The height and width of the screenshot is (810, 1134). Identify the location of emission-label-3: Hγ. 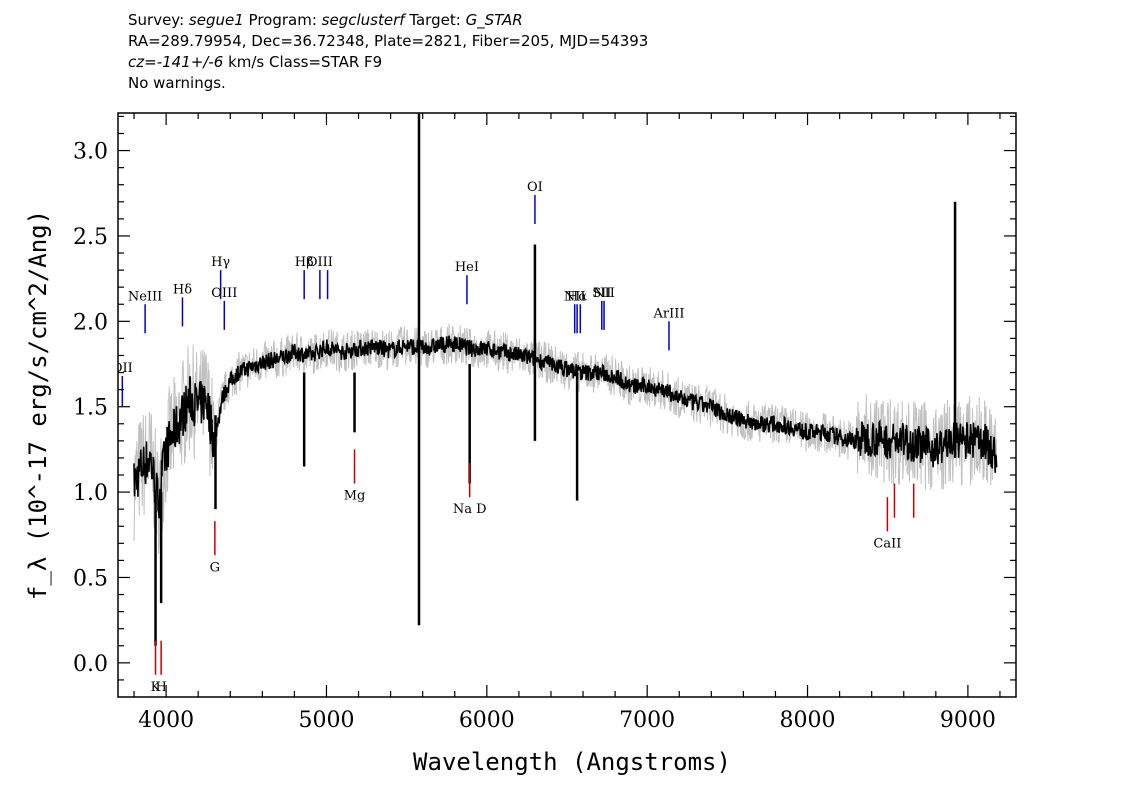
(220, 262).